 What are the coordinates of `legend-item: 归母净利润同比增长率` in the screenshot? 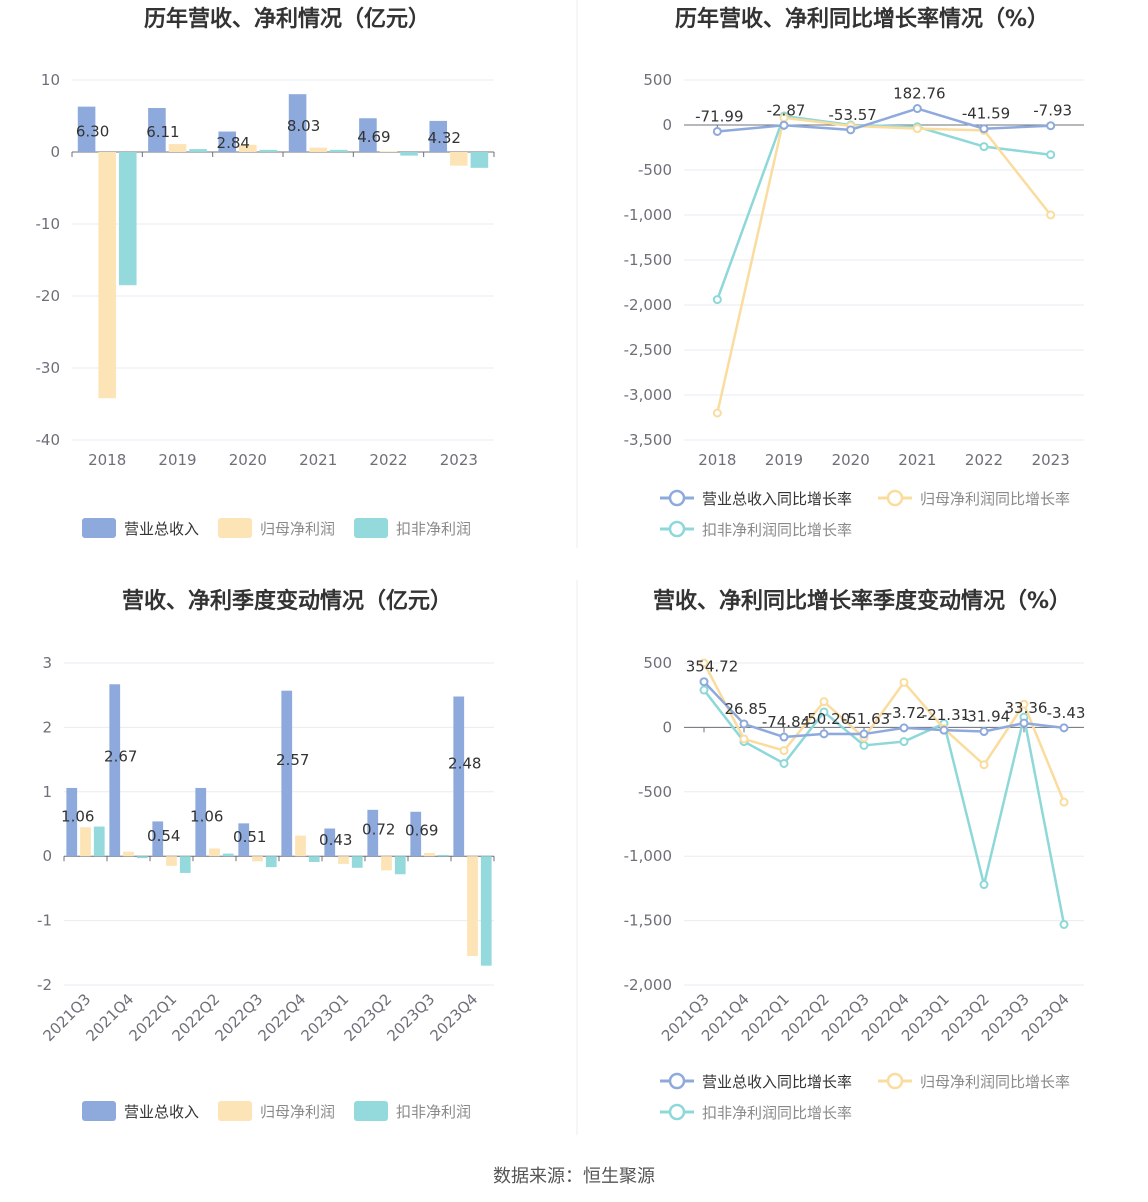 It's located at (974, 498).